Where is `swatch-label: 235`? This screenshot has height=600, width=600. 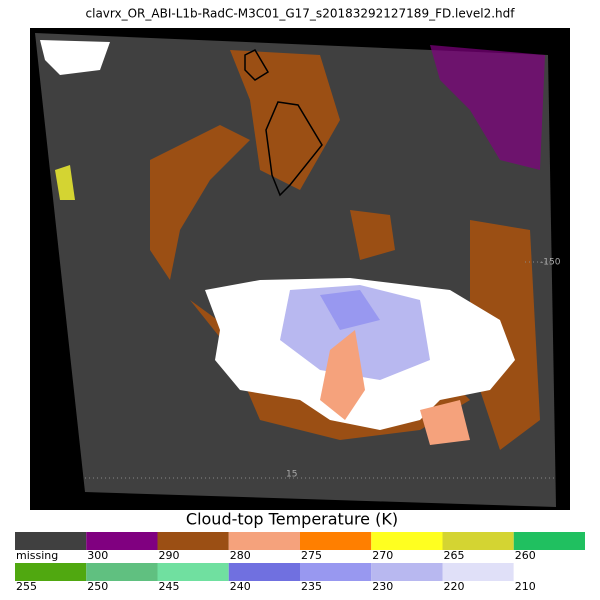 swatch-label: 235 is located at coordinates (311, 586).